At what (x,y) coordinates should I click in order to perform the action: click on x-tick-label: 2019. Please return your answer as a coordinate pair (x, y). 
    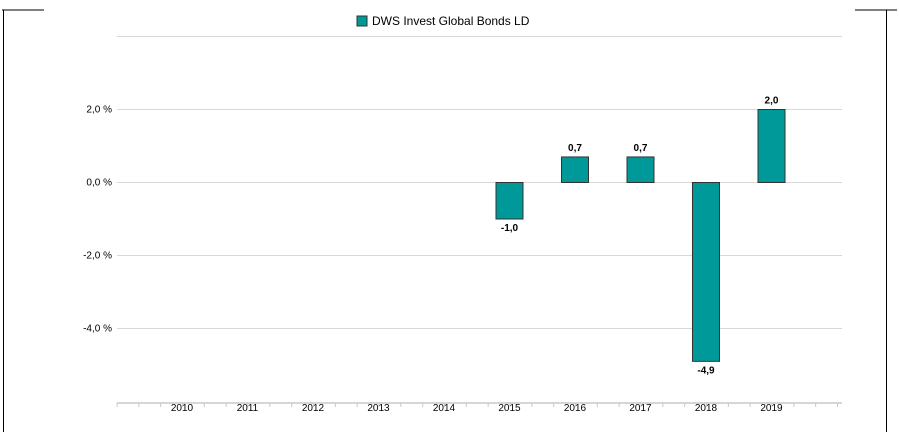
    Looking at the image, I should click on (771, 408).